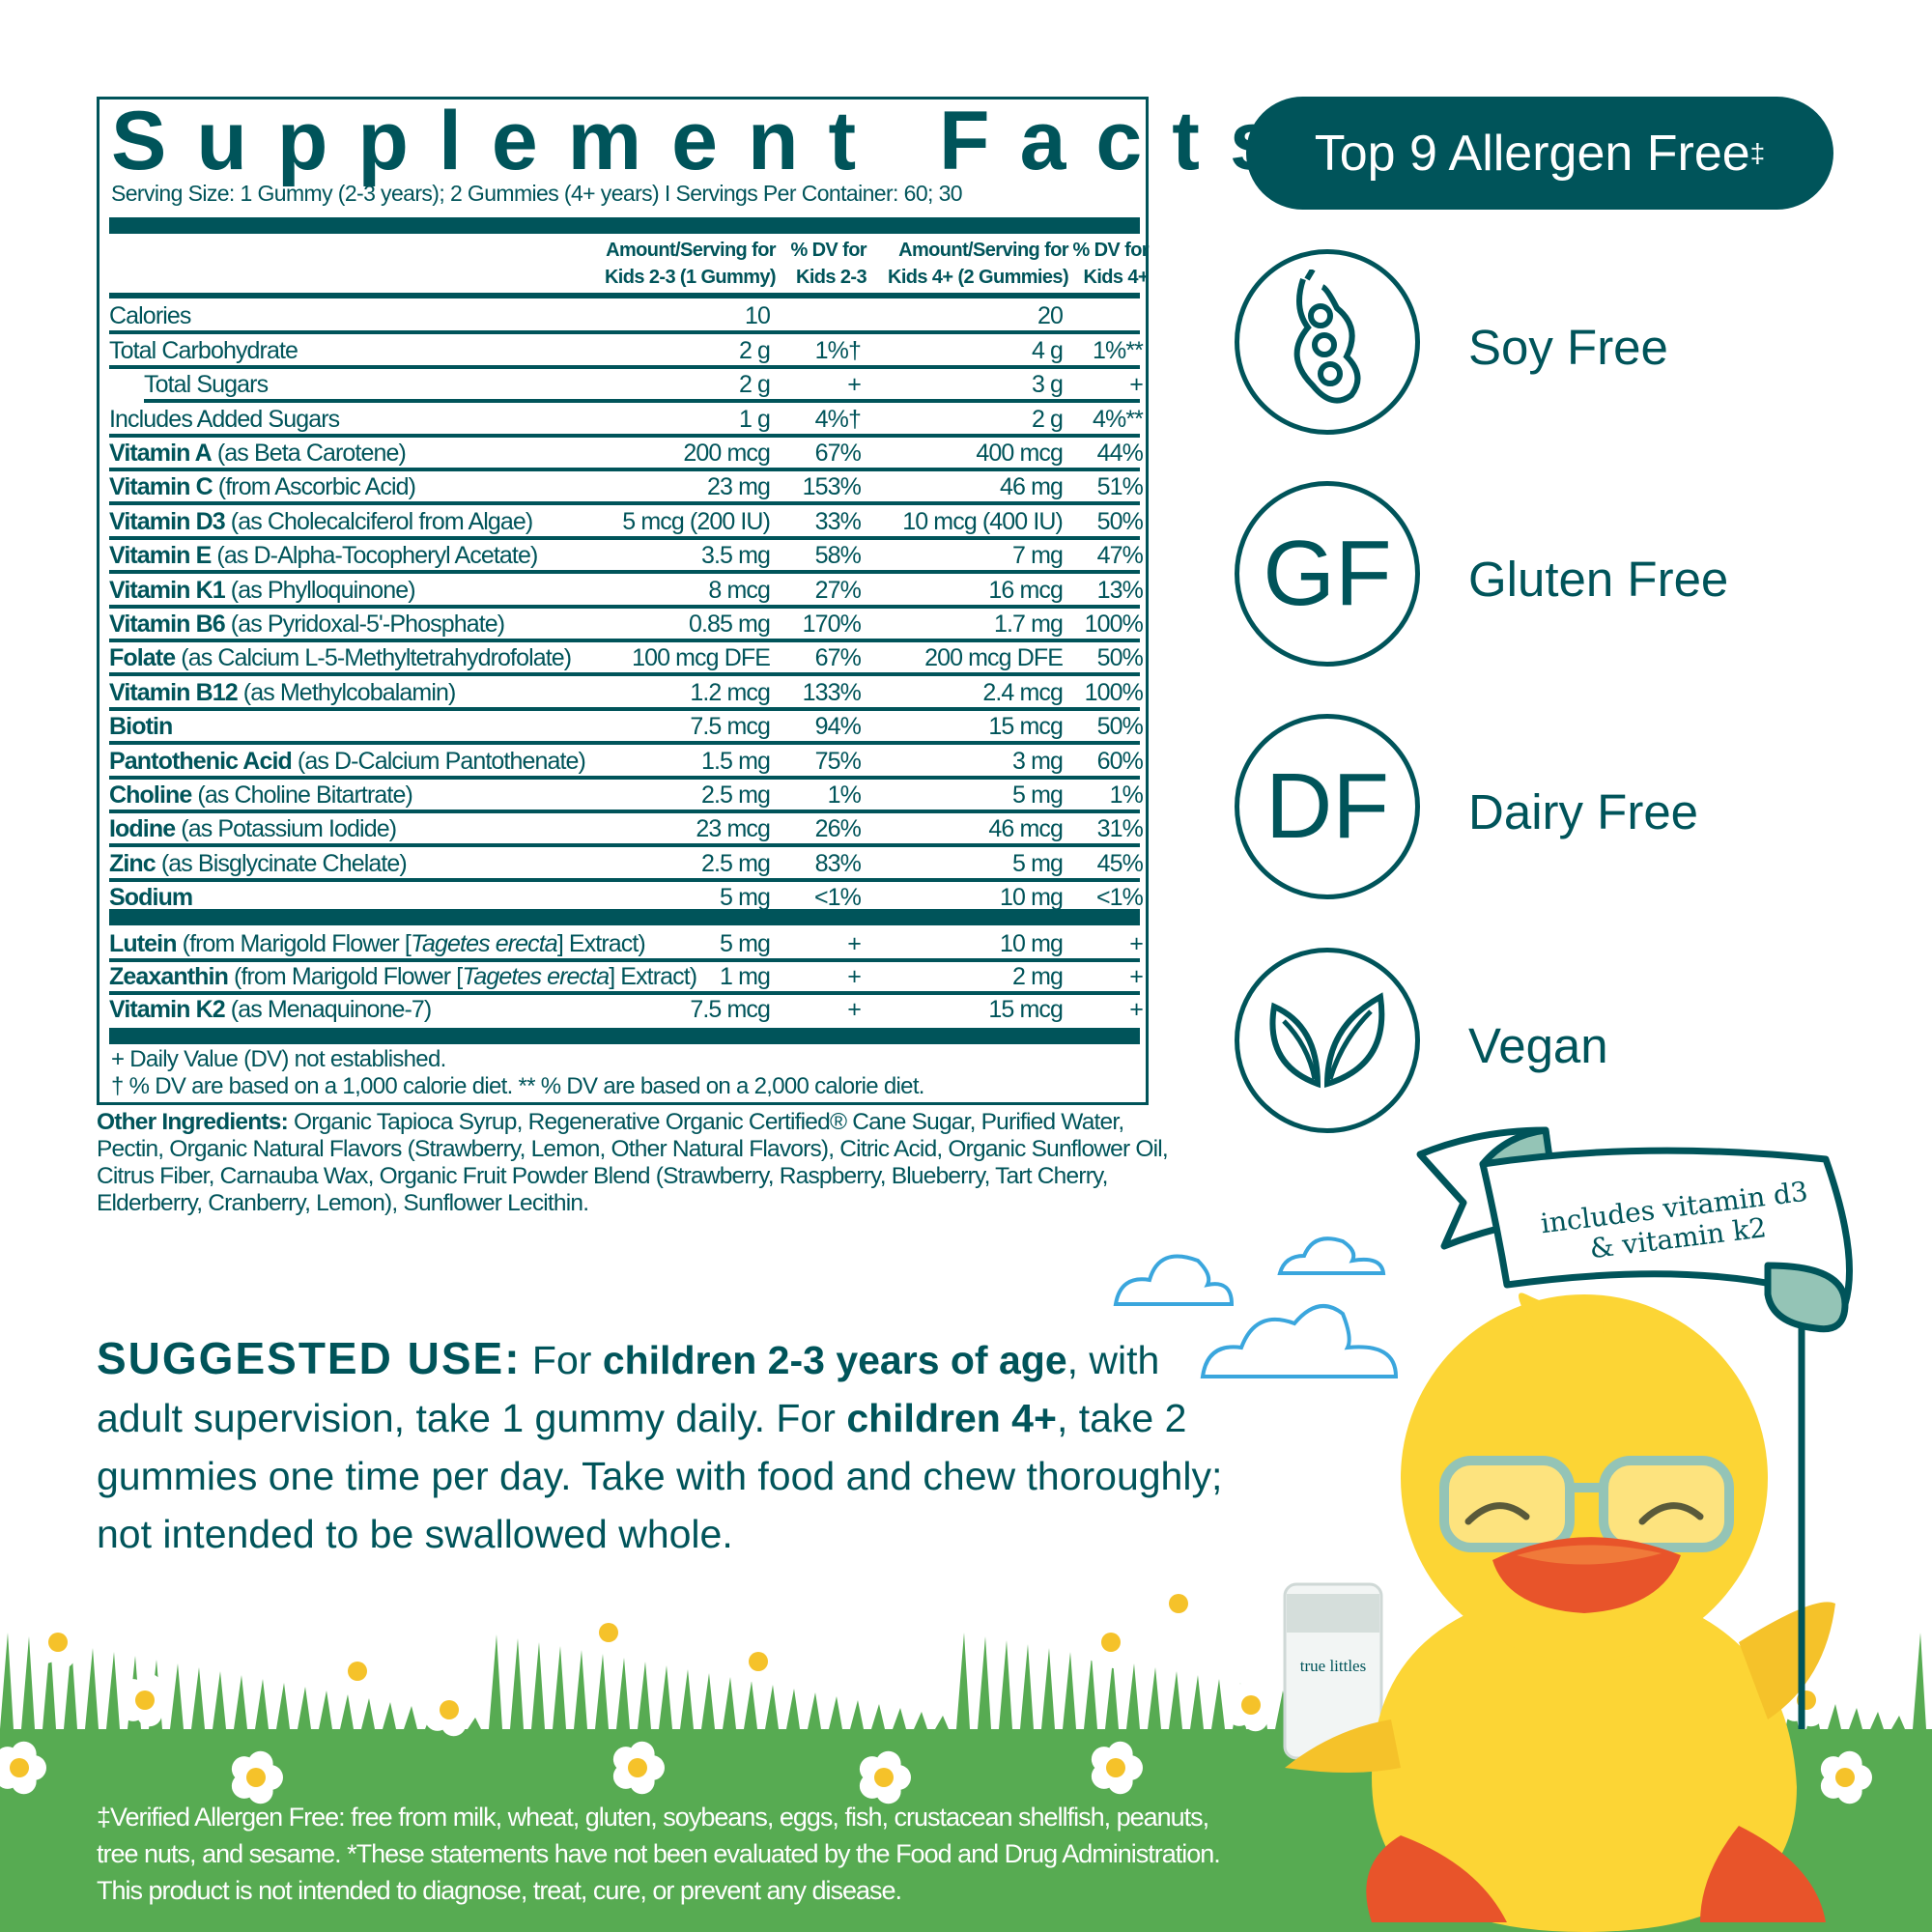 The width and height of the screenshot is (1932, 1932). I want to click on nutrient-bold: Vitamin B6, so click(167, 624).